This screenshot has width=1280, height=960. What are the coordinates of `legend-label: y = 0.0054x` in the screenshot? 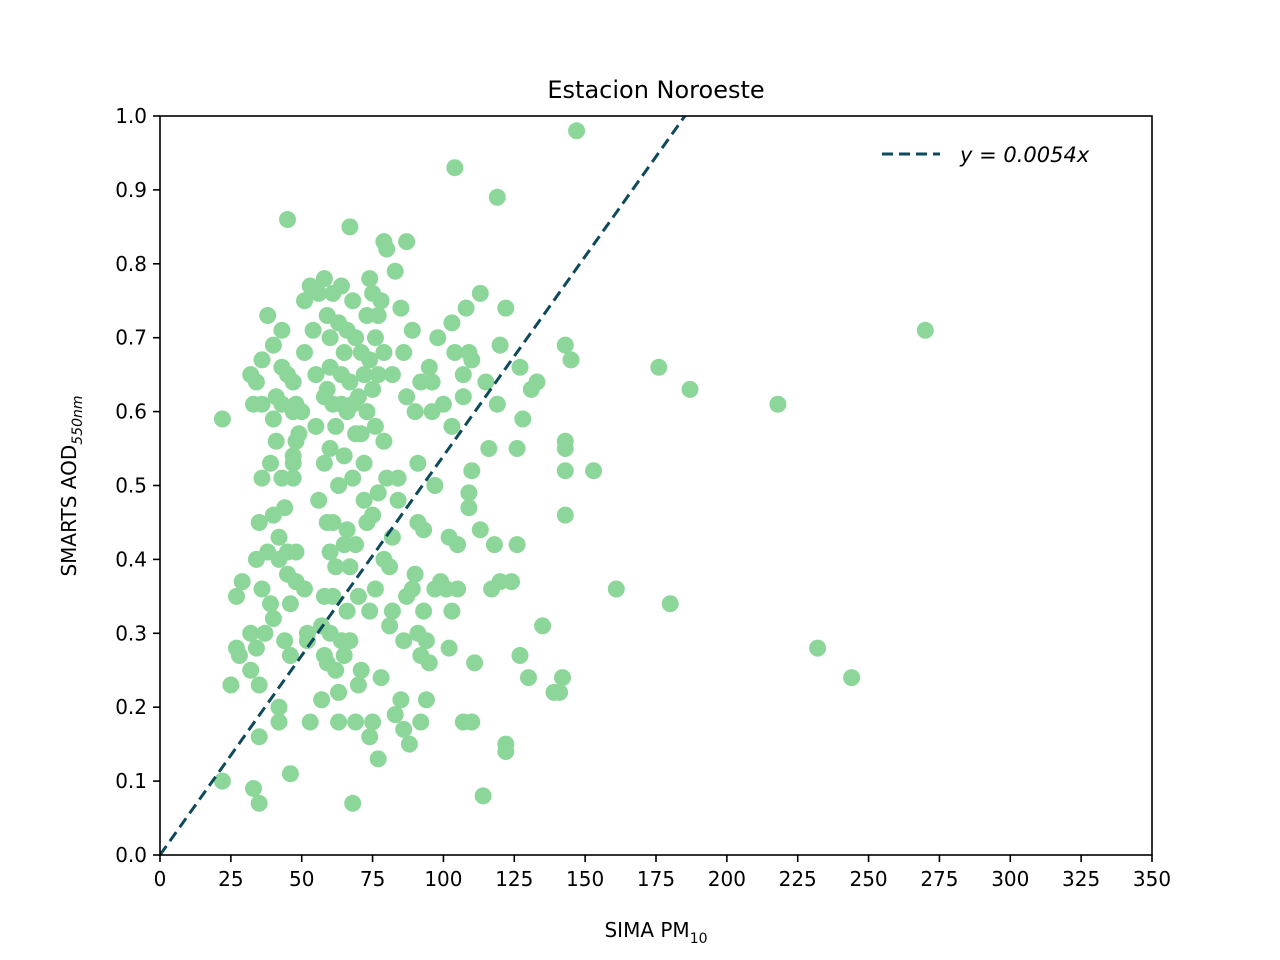 It's located at (1024, 155).